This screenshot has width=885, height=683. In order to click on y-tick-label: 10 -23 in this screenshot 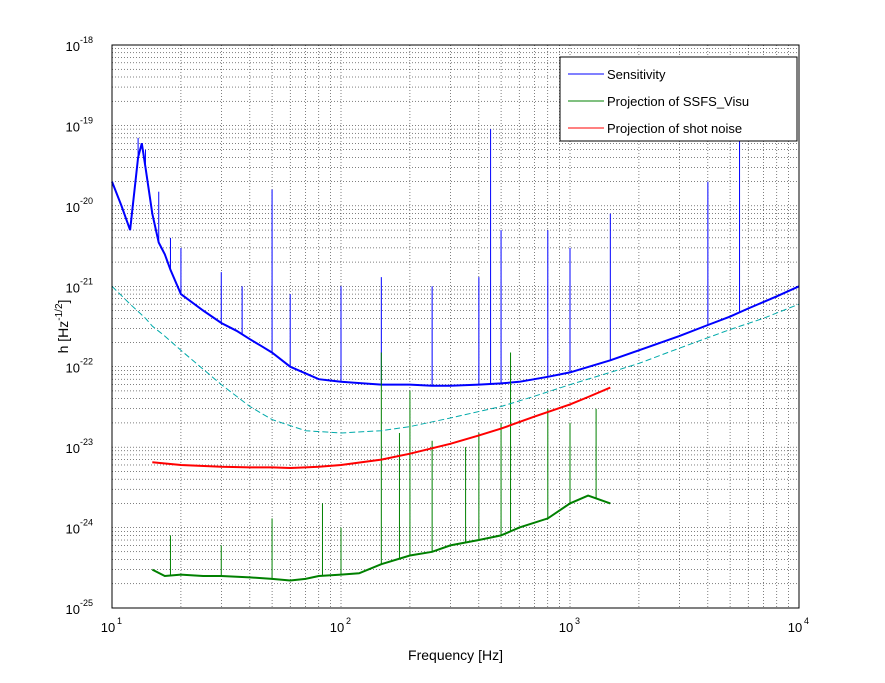, I will do `click(79, 446)`.